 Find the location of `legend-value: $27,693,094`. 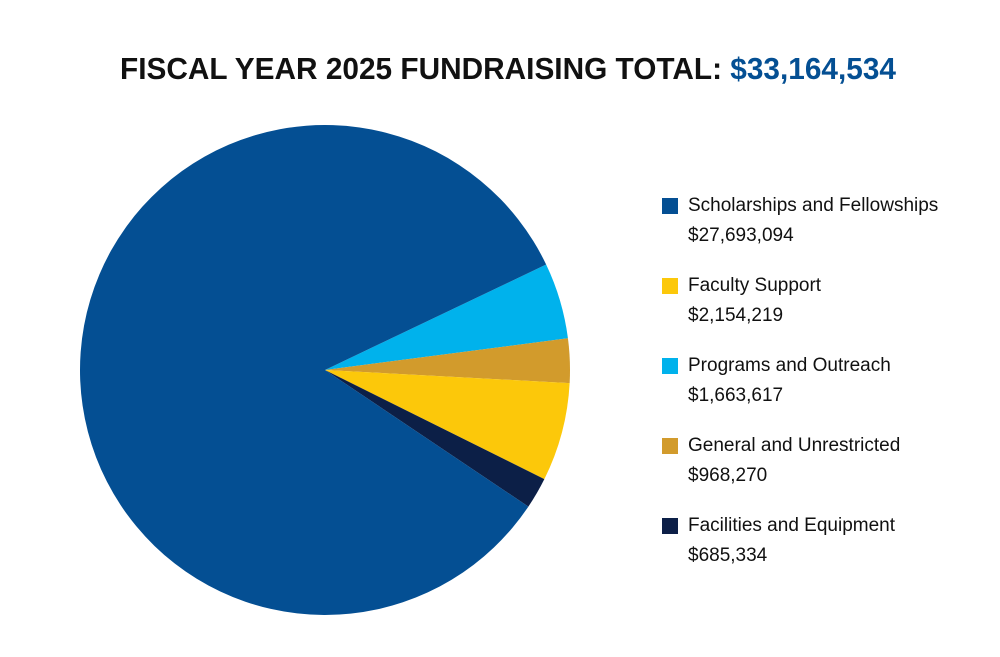

legend-value: $27,693,094 is located at coordinates (741, 235).